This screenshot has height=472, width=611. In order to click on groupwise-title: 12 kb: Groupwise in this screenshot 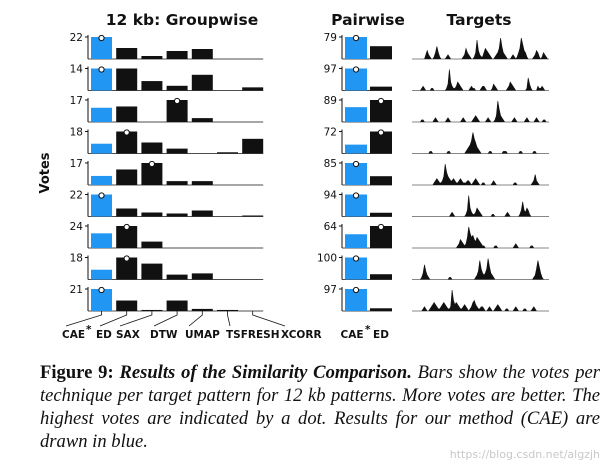, I will do `click(182, 20)`.